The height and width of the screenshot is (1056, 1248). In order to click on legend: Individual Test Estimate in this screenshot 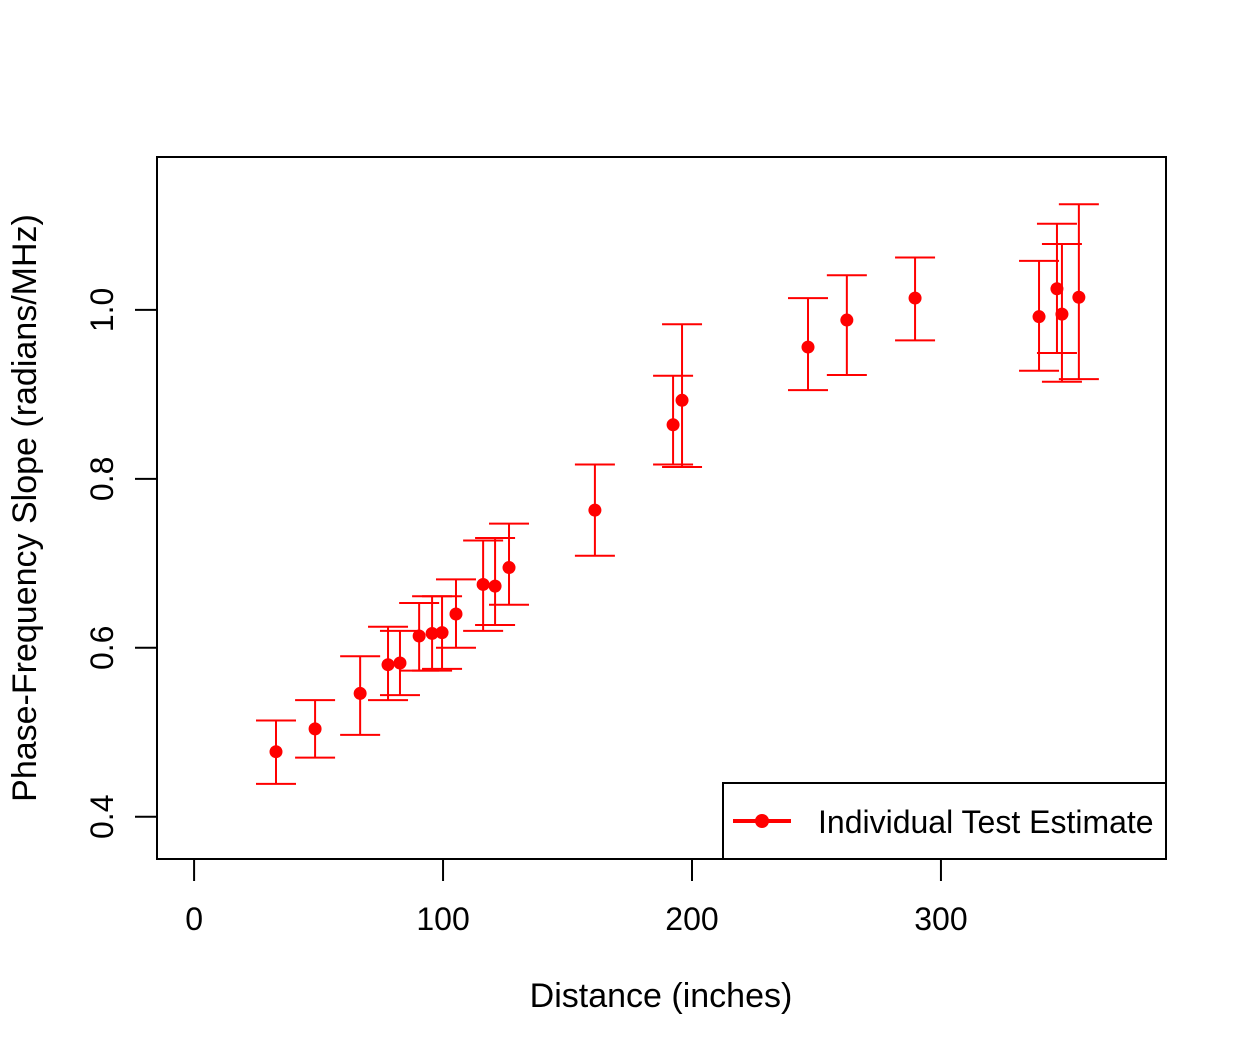, I will do `click(944, 821)`.